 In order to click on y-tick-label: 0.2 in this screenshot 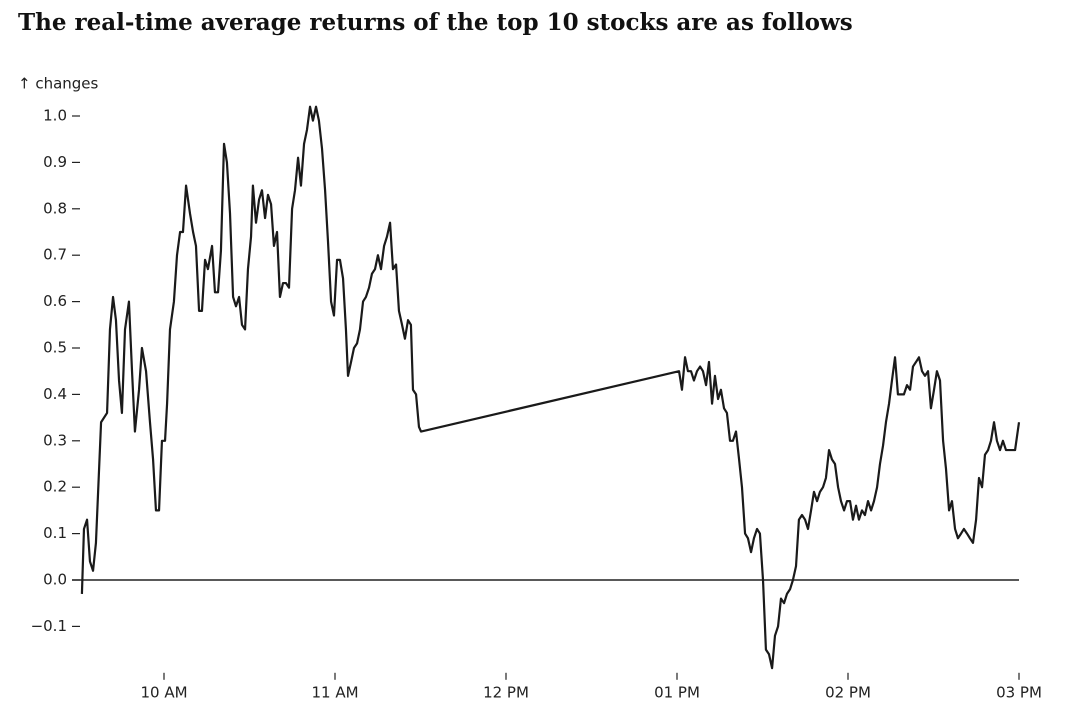, I will do `click(55, 487)`.